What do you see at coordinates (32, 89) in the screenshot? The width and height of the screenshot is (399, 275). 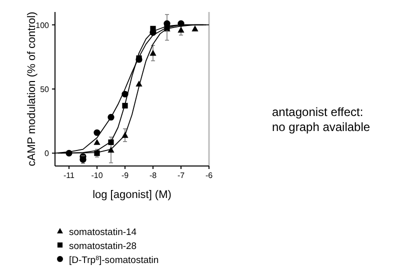 I see `y-axis-title: cAMP modulation (% of control)` at bounding box center [32, 89].